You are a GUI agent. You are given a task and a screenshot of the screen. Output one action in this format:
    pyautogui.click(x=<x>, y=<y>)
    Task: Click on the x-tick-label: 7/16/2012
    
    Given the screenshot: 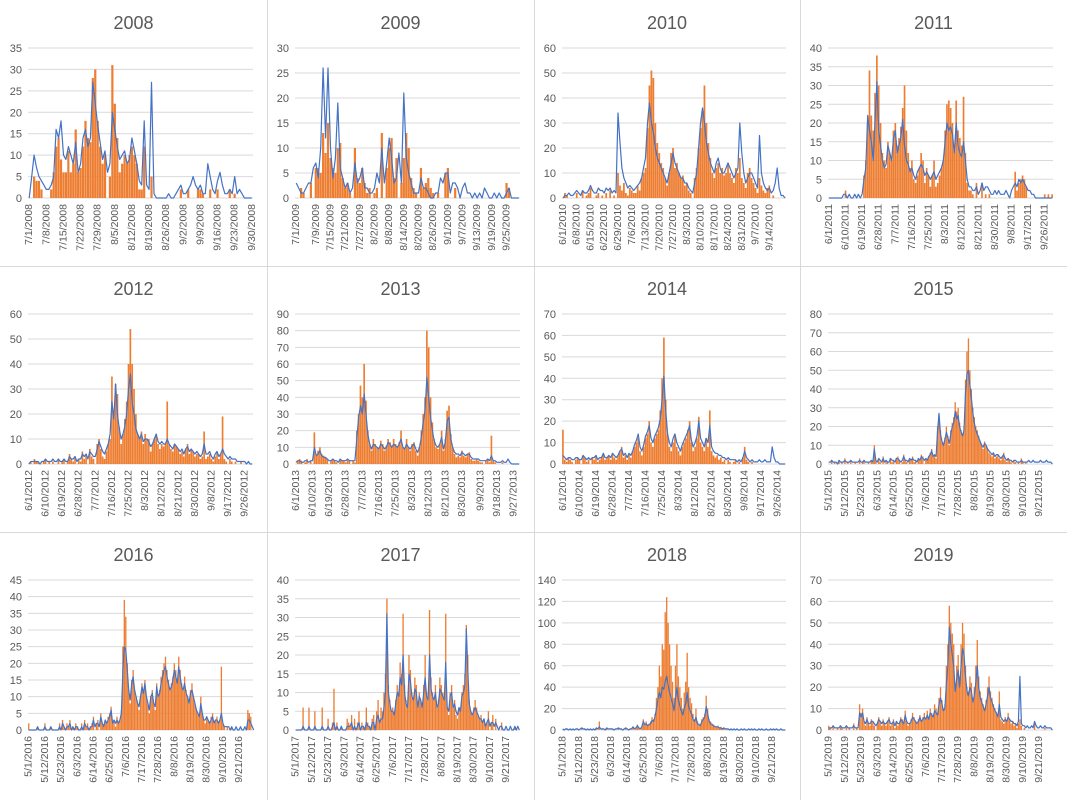 What is the action you would take?
    pyautogui.click(x=112, y=493)
    